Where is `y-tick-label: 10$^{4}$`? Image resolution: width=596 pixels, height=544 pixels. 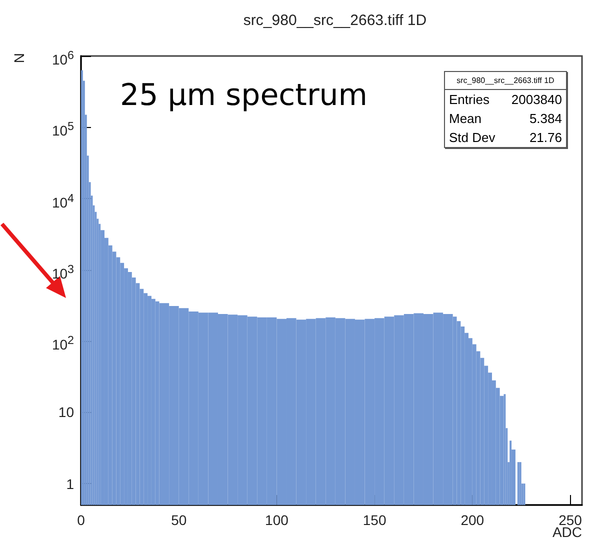 y-tick-label: 10$^{4}$ is located at coordinates (63, 201).